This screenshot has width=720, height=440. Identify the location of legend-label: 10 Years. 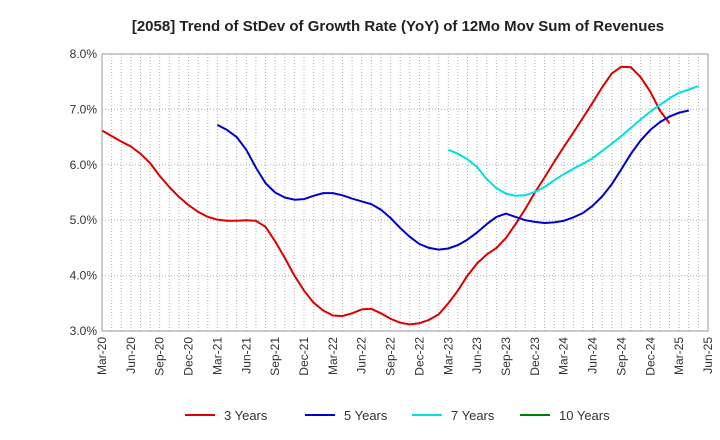
(584, 415).